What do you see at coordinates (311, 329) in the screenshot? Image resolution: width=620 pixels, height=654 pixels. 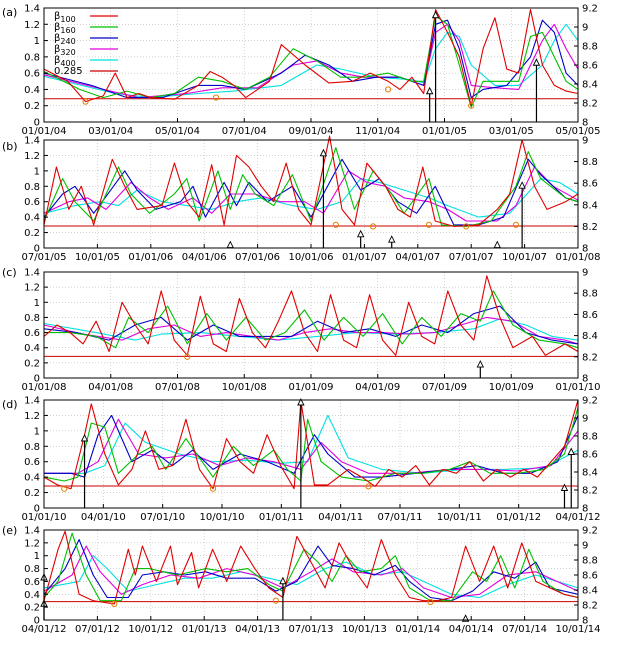 I see `series-line-b400` at bounding box center [311, 329].